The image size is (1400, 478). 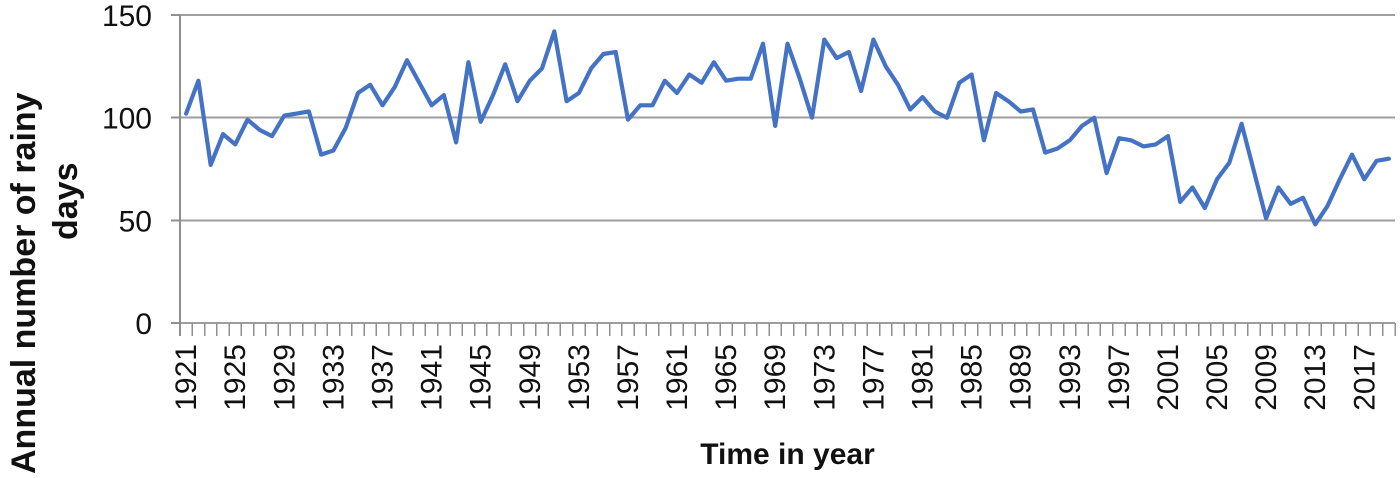 What do you see at coordinates (775, 377) in the screenshot?
I see `x-tick-label-1969: 1969` at bounding box center [775, 377].